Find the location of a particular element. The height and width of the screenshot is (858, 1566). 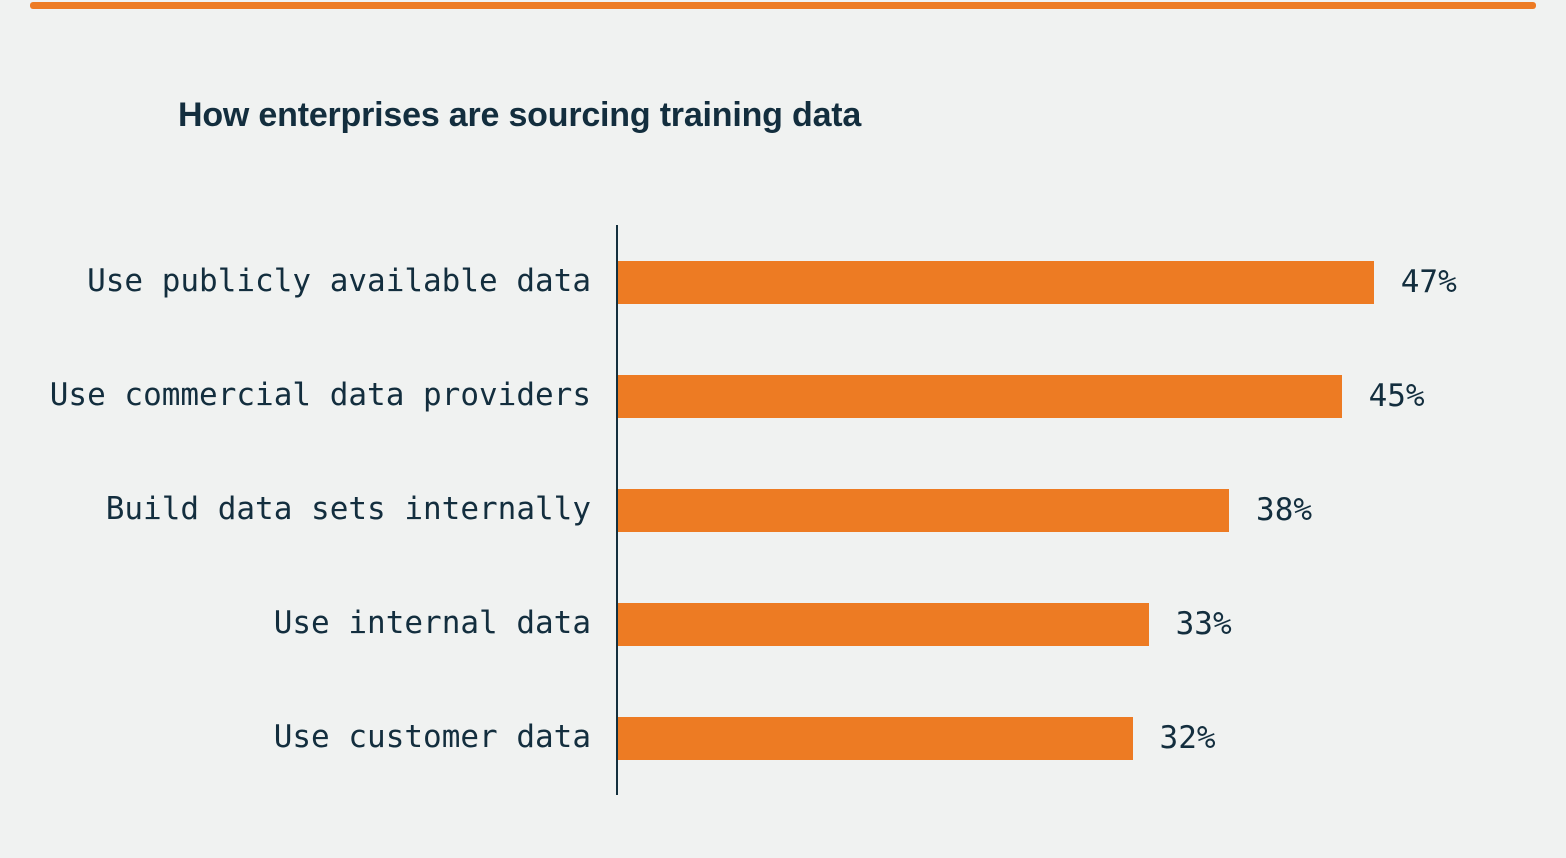

chart-row: Use commercial data providers 45% is located at coordinates (783, 396).